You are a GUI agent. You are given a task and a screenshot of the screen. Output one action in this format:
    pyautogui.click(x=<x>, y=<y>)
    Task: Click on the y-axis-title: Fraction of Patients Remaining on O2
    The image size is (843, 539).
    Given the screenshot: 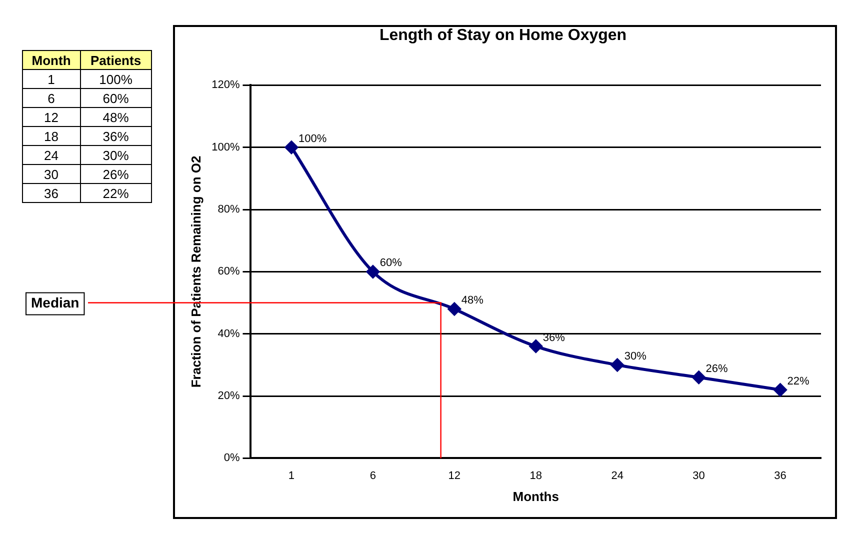 What is the action you would take?
    pyautogui.click(x=196, y=272)
    